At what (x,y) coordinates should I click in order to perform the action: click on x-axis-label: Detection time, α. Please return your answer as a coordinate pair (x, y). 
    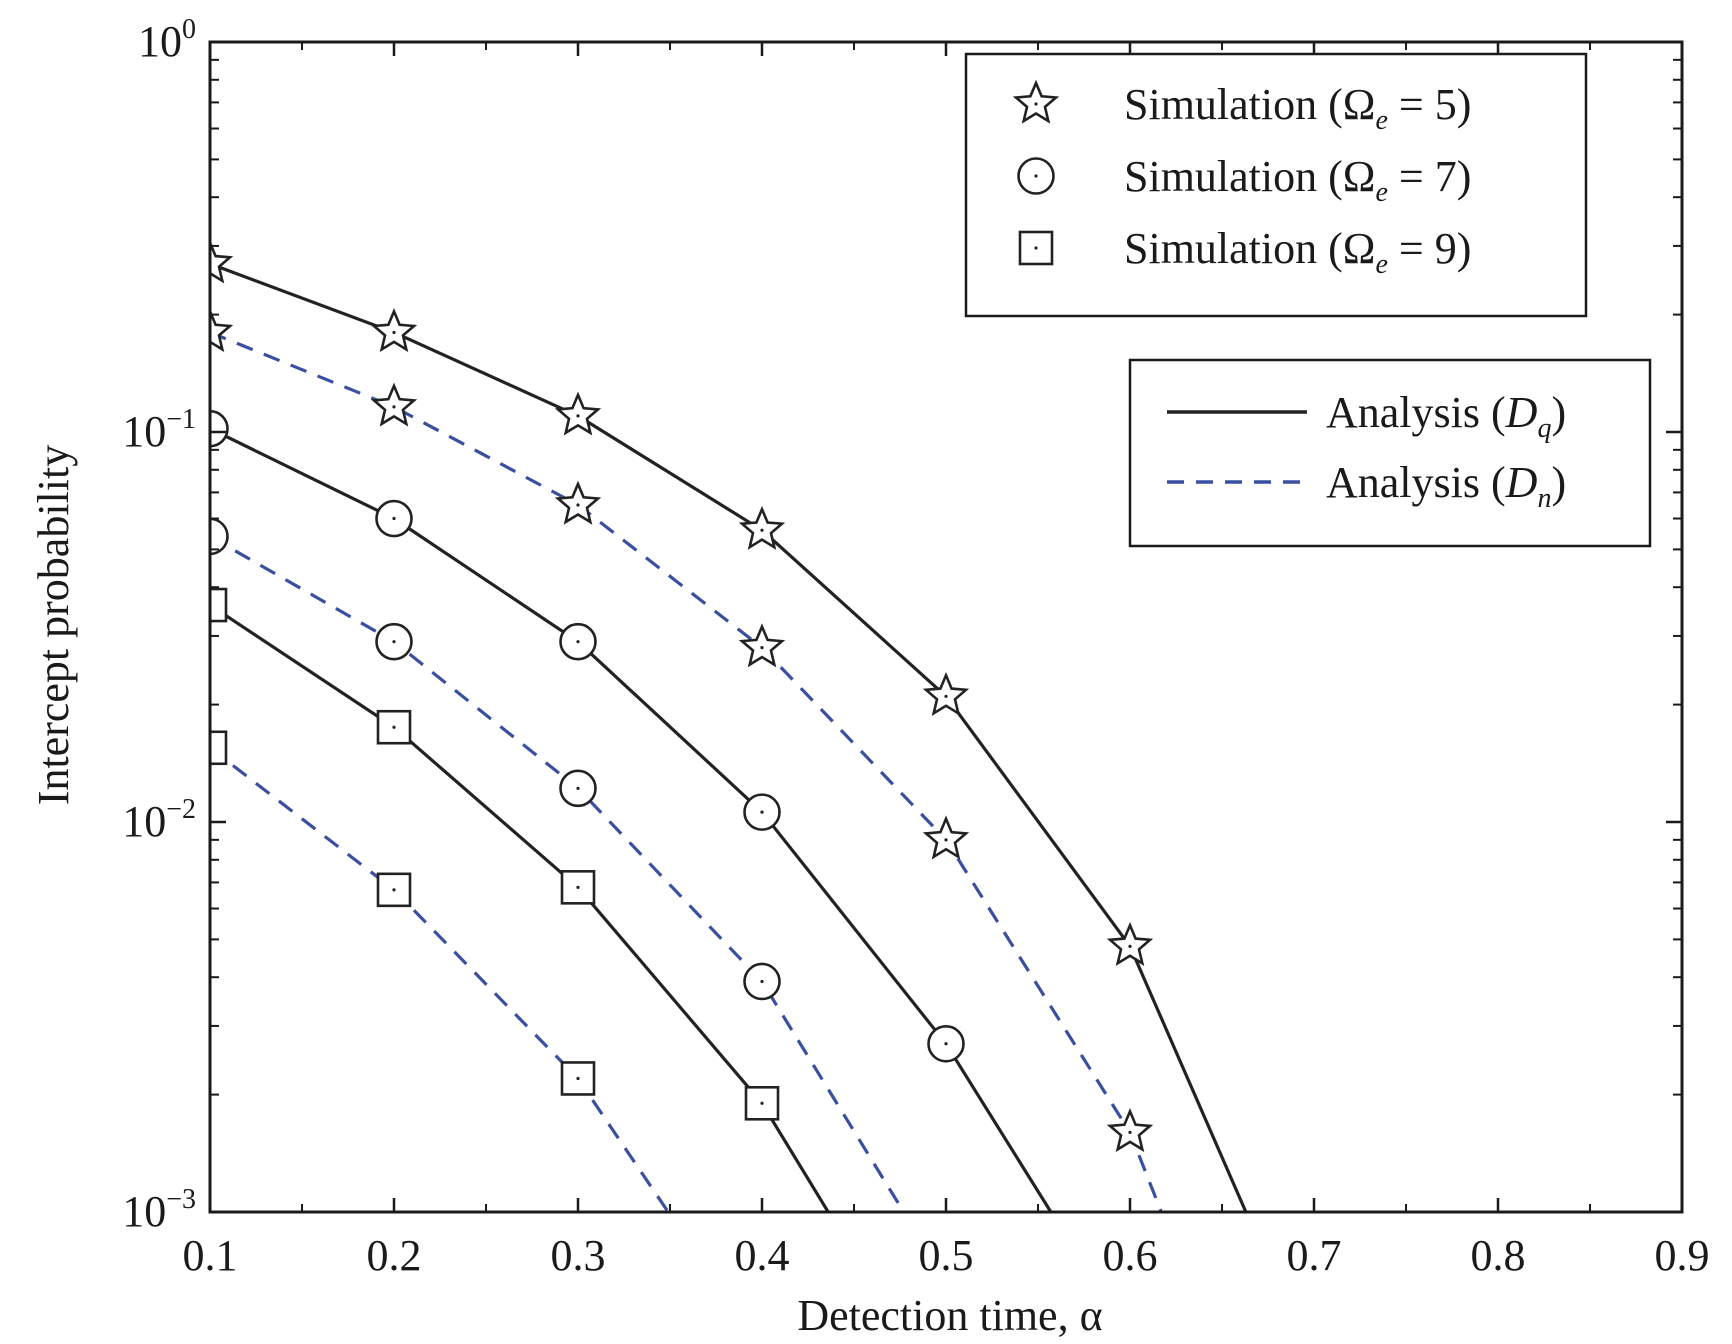
    Looking at the image, I should click on (949, 1315).